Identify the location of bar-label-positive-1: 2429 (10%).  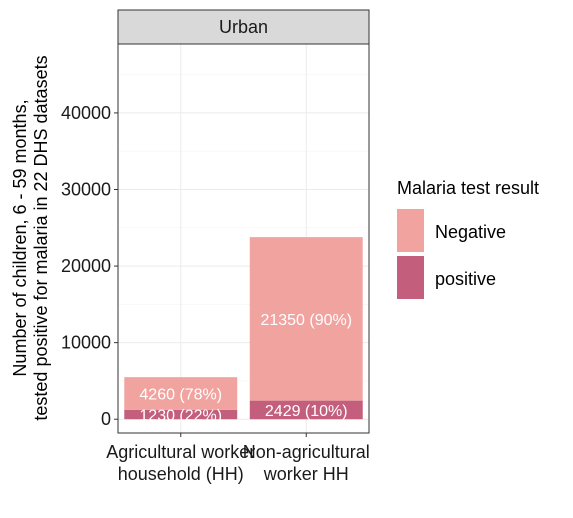
(306, 411).